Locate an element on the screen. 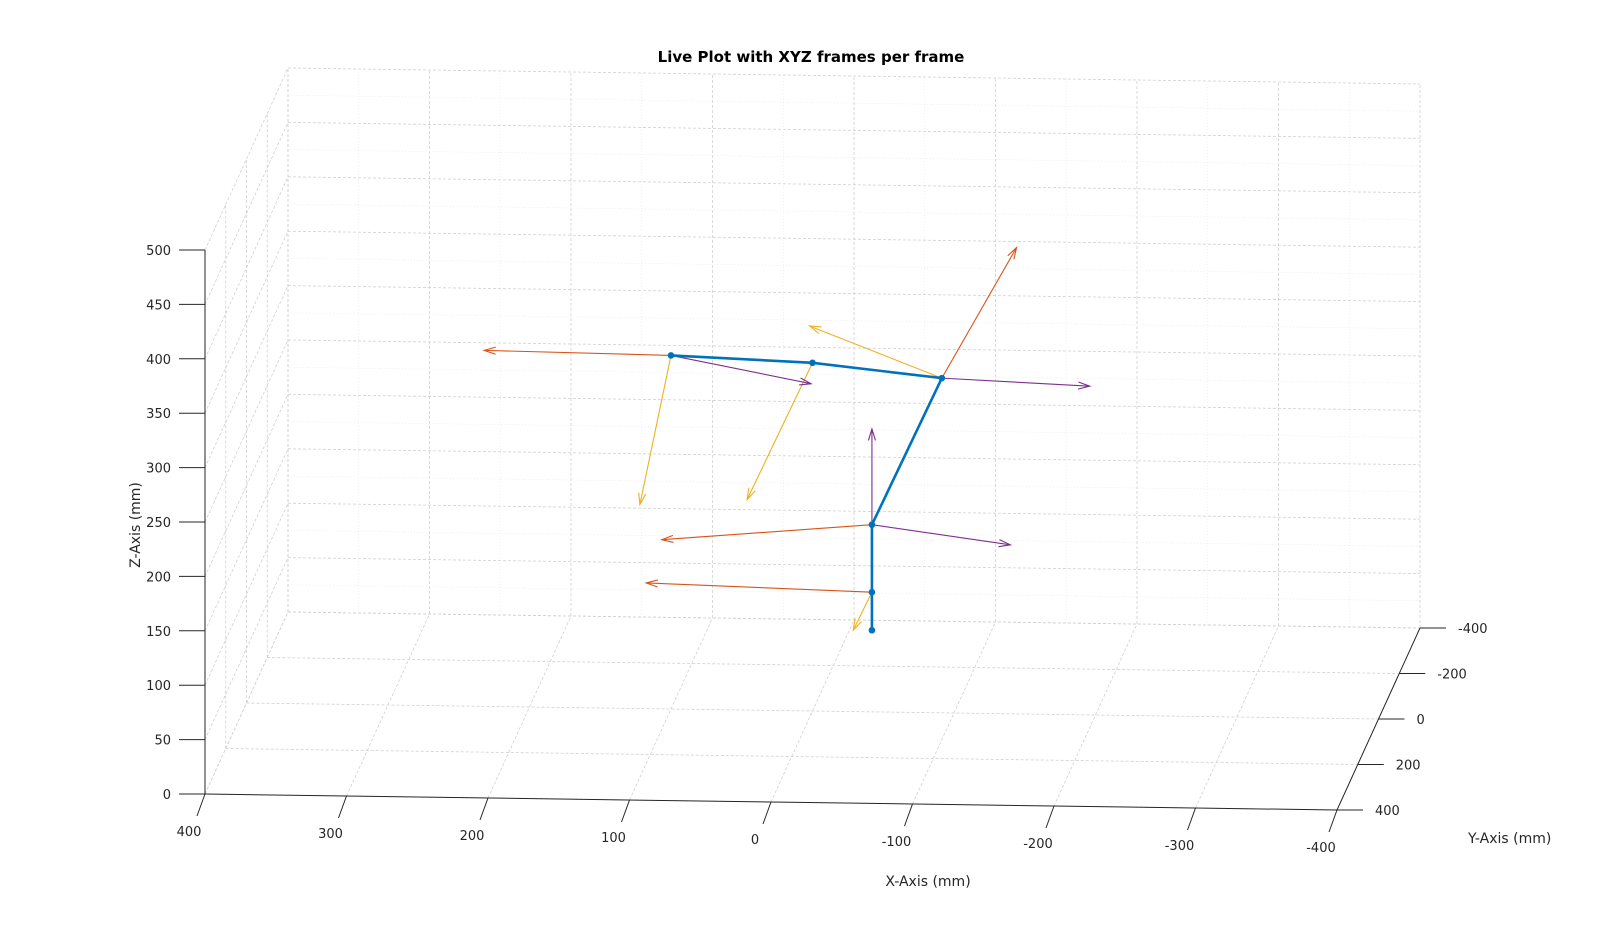  z-tick-label: 300 is located at coordinates (158, 469).